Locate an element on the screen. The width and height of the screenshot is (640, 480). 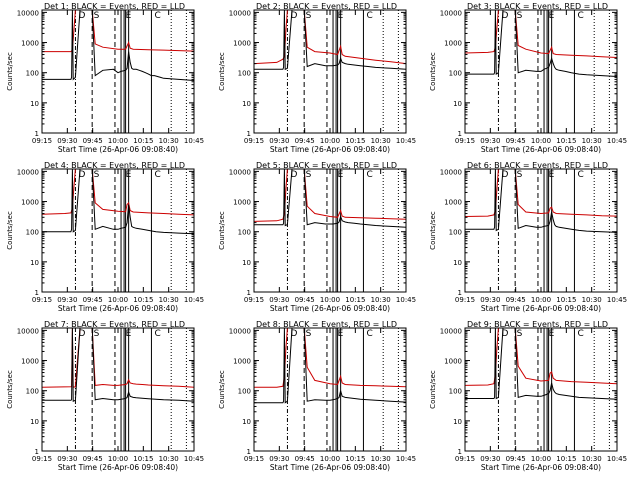
panel-title: Det 3: BLACK = Events, RED = LLD is located at coordinates (537, 6).